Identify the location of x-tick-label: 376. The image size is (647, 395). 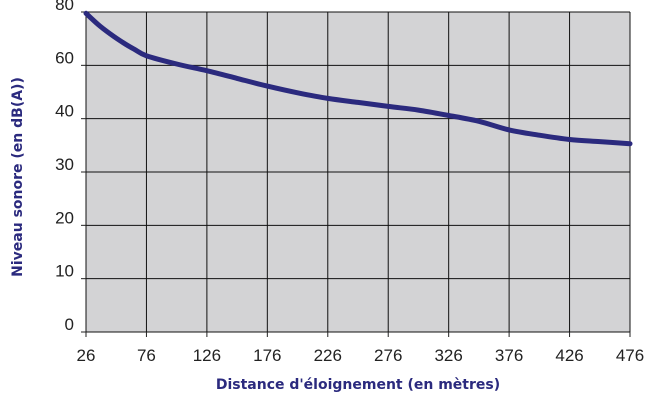
(509, 355).